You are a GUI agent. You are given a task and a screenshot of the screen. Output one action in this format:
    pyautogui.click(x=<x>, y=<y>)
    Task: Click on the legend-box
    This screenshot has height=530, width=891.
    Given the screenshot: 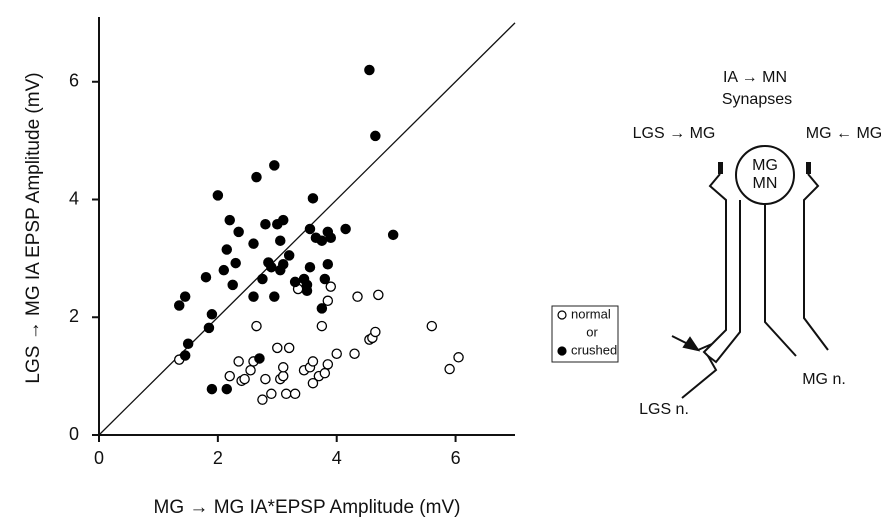 What is the action you would take?
    pyautogui.click(x=585, y=334)
    